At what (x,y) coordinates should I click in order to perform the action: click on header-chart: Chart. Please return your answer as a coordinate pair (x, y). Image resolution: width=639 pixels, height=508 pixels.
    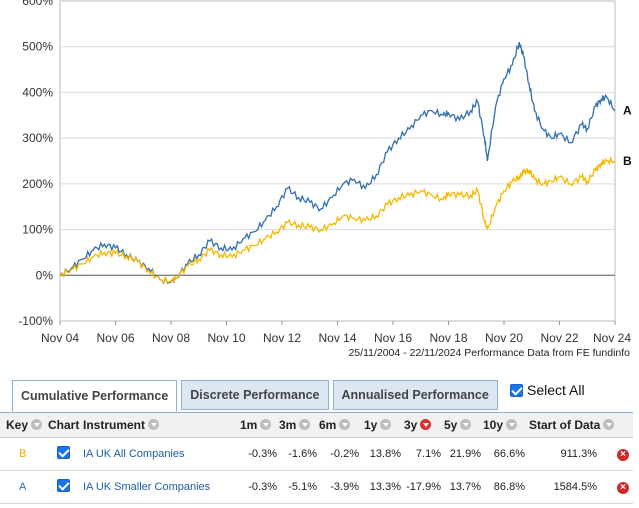
    Looking at the image, I should click on (64, 425).